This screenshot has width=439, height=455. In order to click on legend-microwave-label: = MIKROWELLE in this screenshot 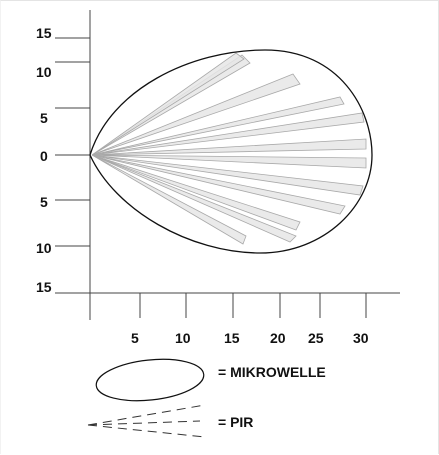, I will do `click(272, 372)`.